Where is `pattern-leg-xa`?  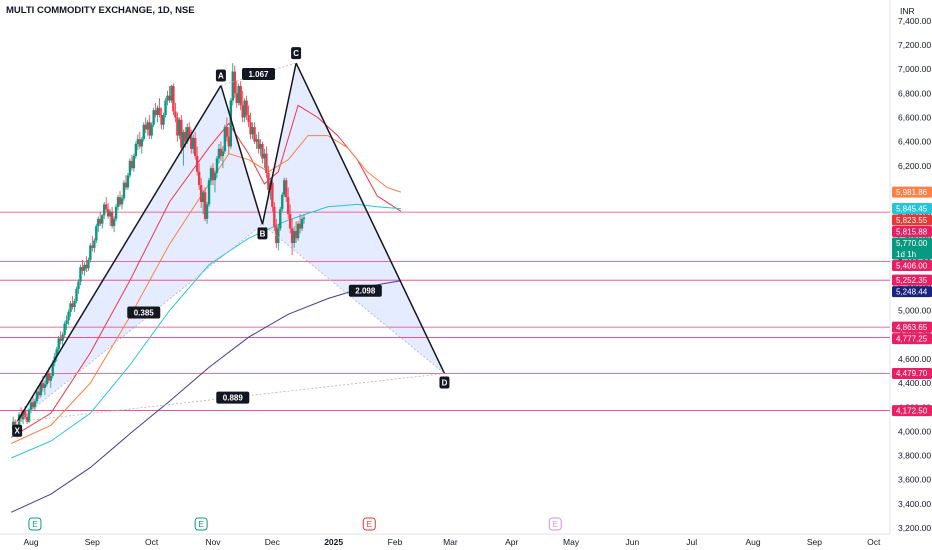 pattern-leg-xa is located at coordinates (119, 254).